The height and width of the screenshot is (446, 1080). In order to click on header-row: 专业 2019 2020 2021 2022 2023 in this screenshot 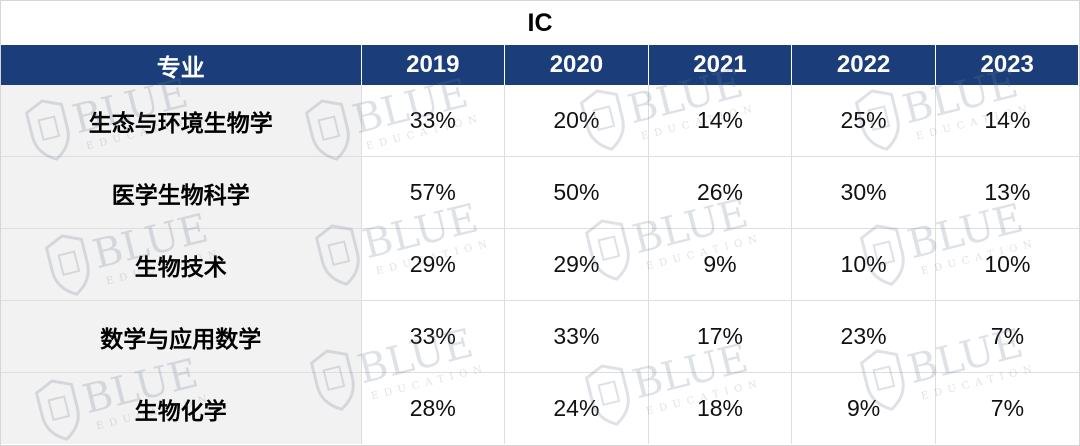, I will do `click(540, 65)`.